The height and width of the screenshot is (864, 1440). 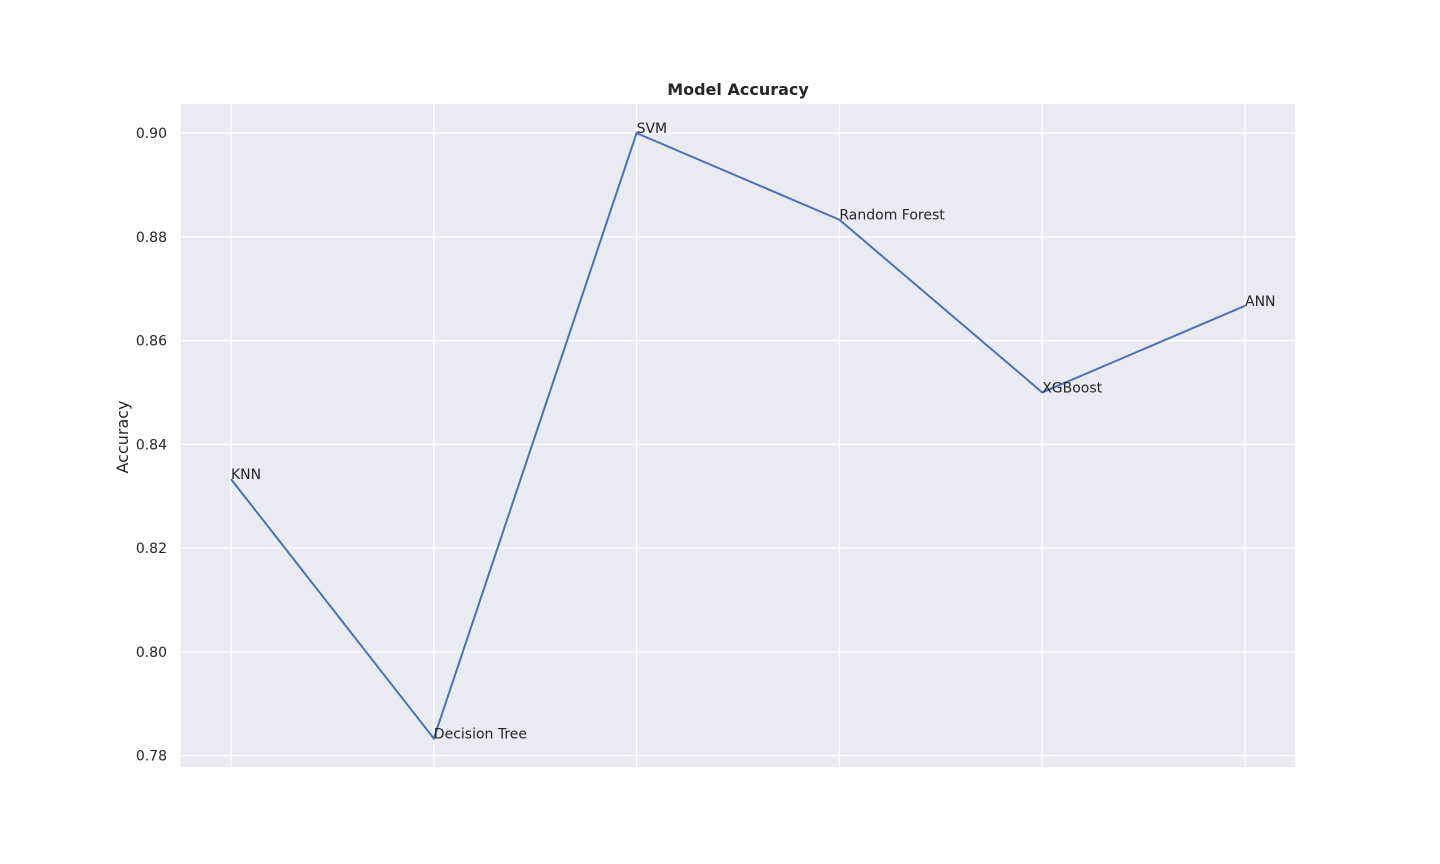 I want to click on y-tick-labels: 0.78 0.80 0.82 0.84 0.86 0.88 0.90, so click(x=151, y=445).